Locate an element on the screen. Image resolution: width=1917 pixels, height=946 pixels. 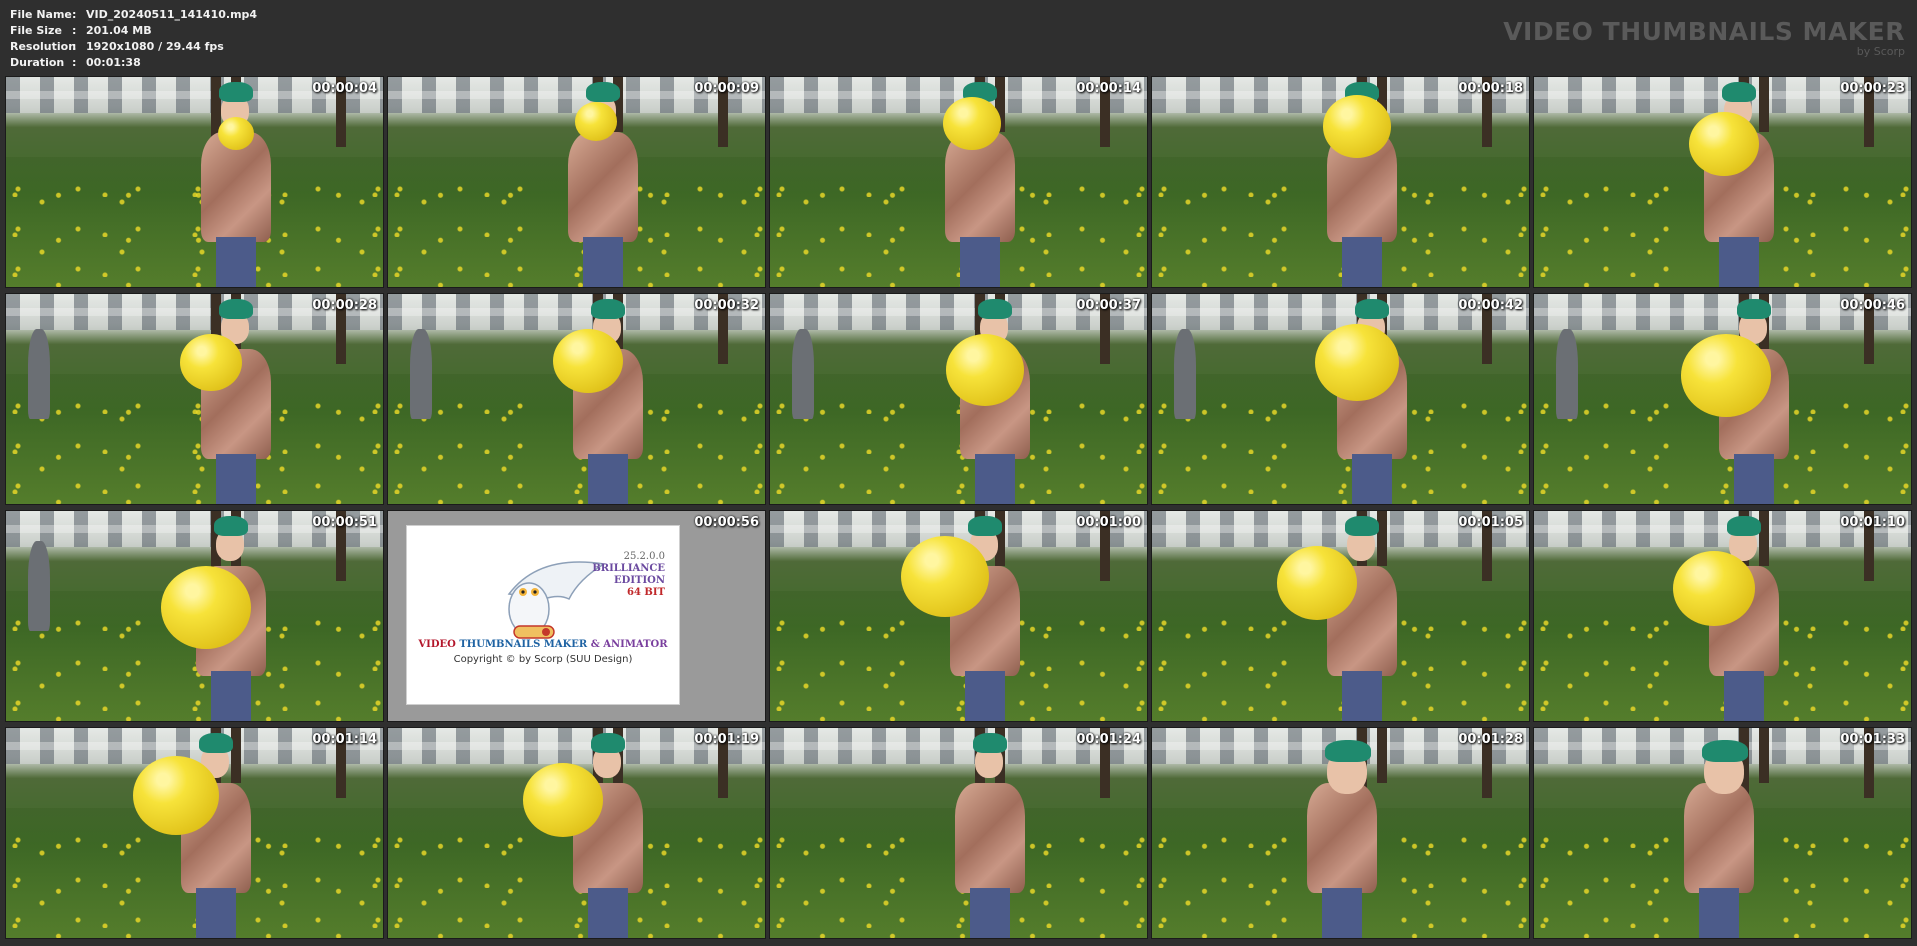
file-name-row: File Name : VID_20240511_141410.mp4 is located at coordinates (133, 15).